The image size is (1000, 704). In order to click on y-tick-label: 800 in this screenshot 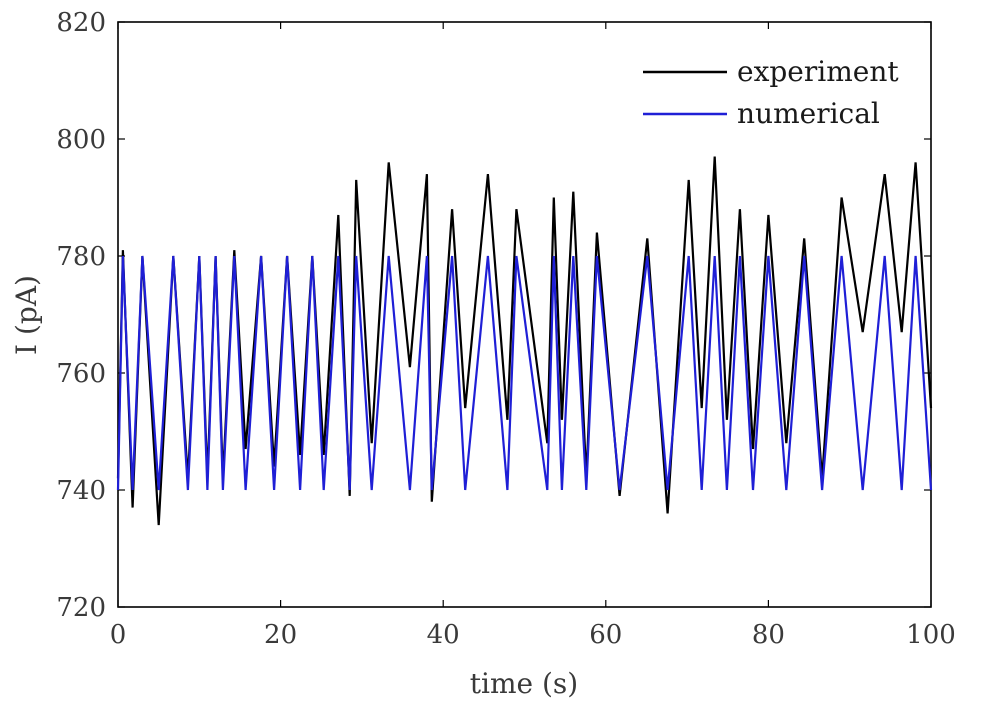, I will do `click(81, 140)`.